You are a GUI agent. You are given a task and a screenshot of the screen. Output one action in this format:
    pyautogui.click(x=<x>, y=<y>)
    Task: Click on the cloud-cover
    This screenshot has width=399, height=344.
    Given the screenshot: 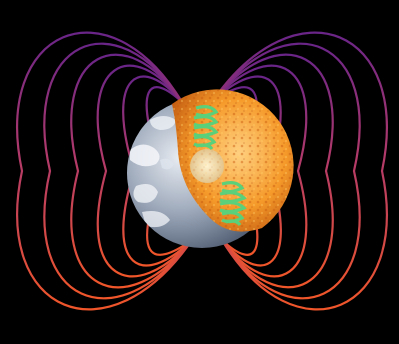 What is the action you would take?
    pyautogui.click(x=153, y=172)
    